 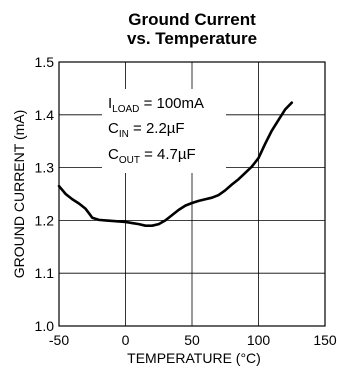 I want to click on y-tick-label: 1.0, so click(x=45, y=326).